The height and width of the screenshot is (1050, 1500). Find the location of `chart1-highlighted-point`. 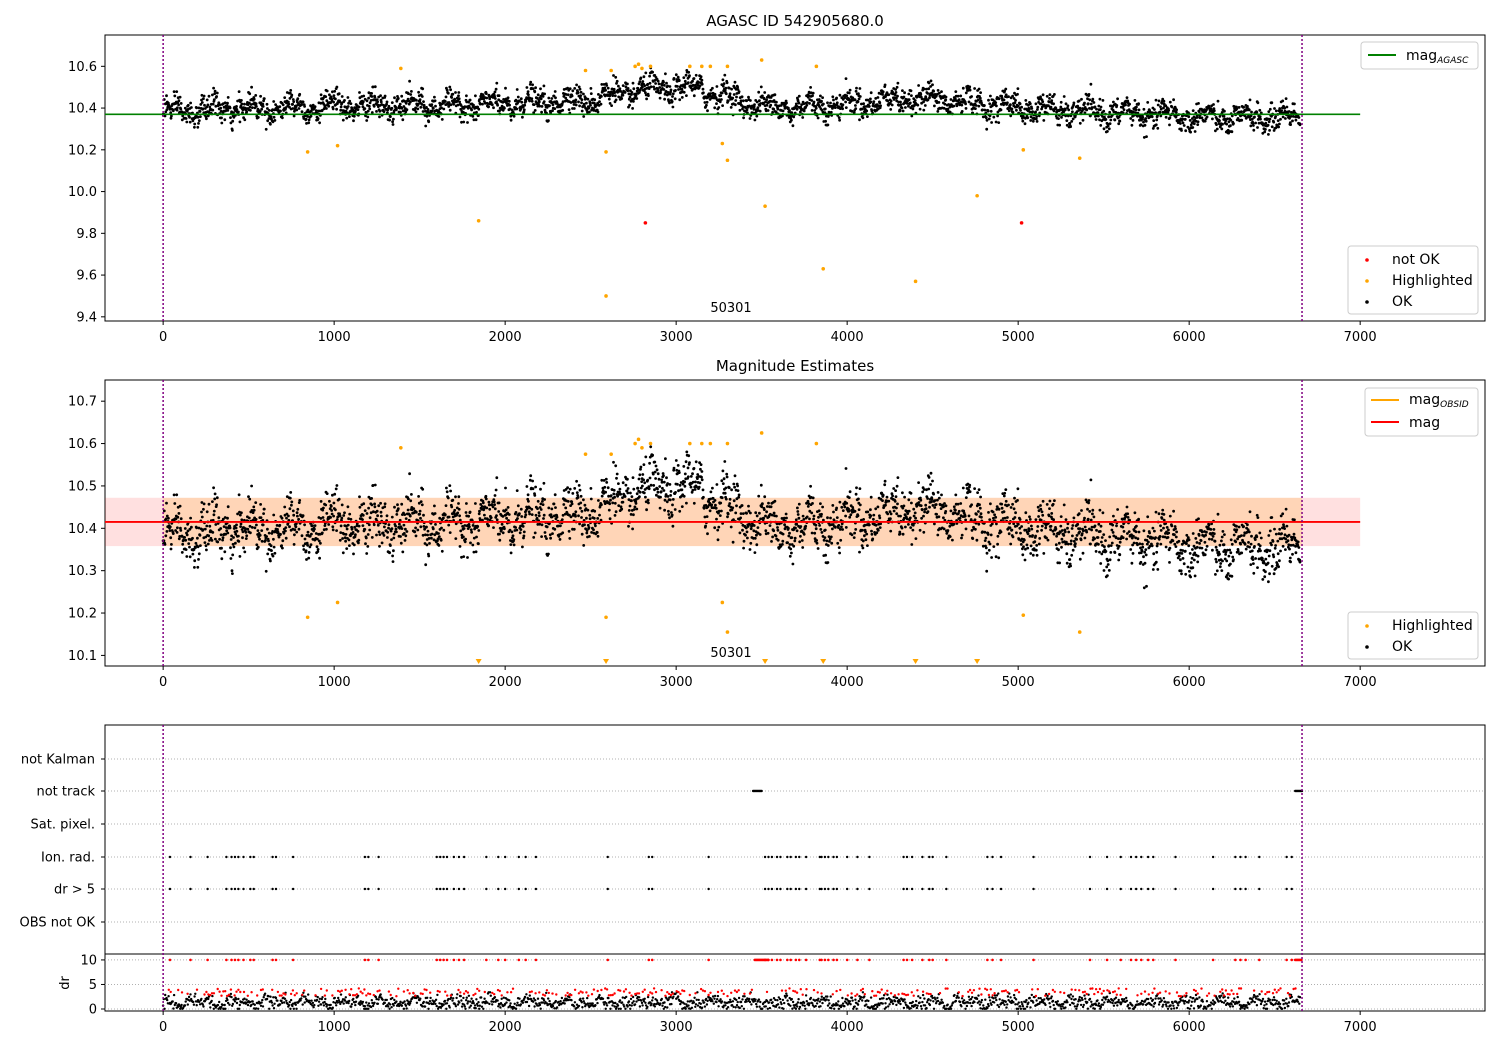

chart1-highlighted-point is located at coordinates (642, 68).